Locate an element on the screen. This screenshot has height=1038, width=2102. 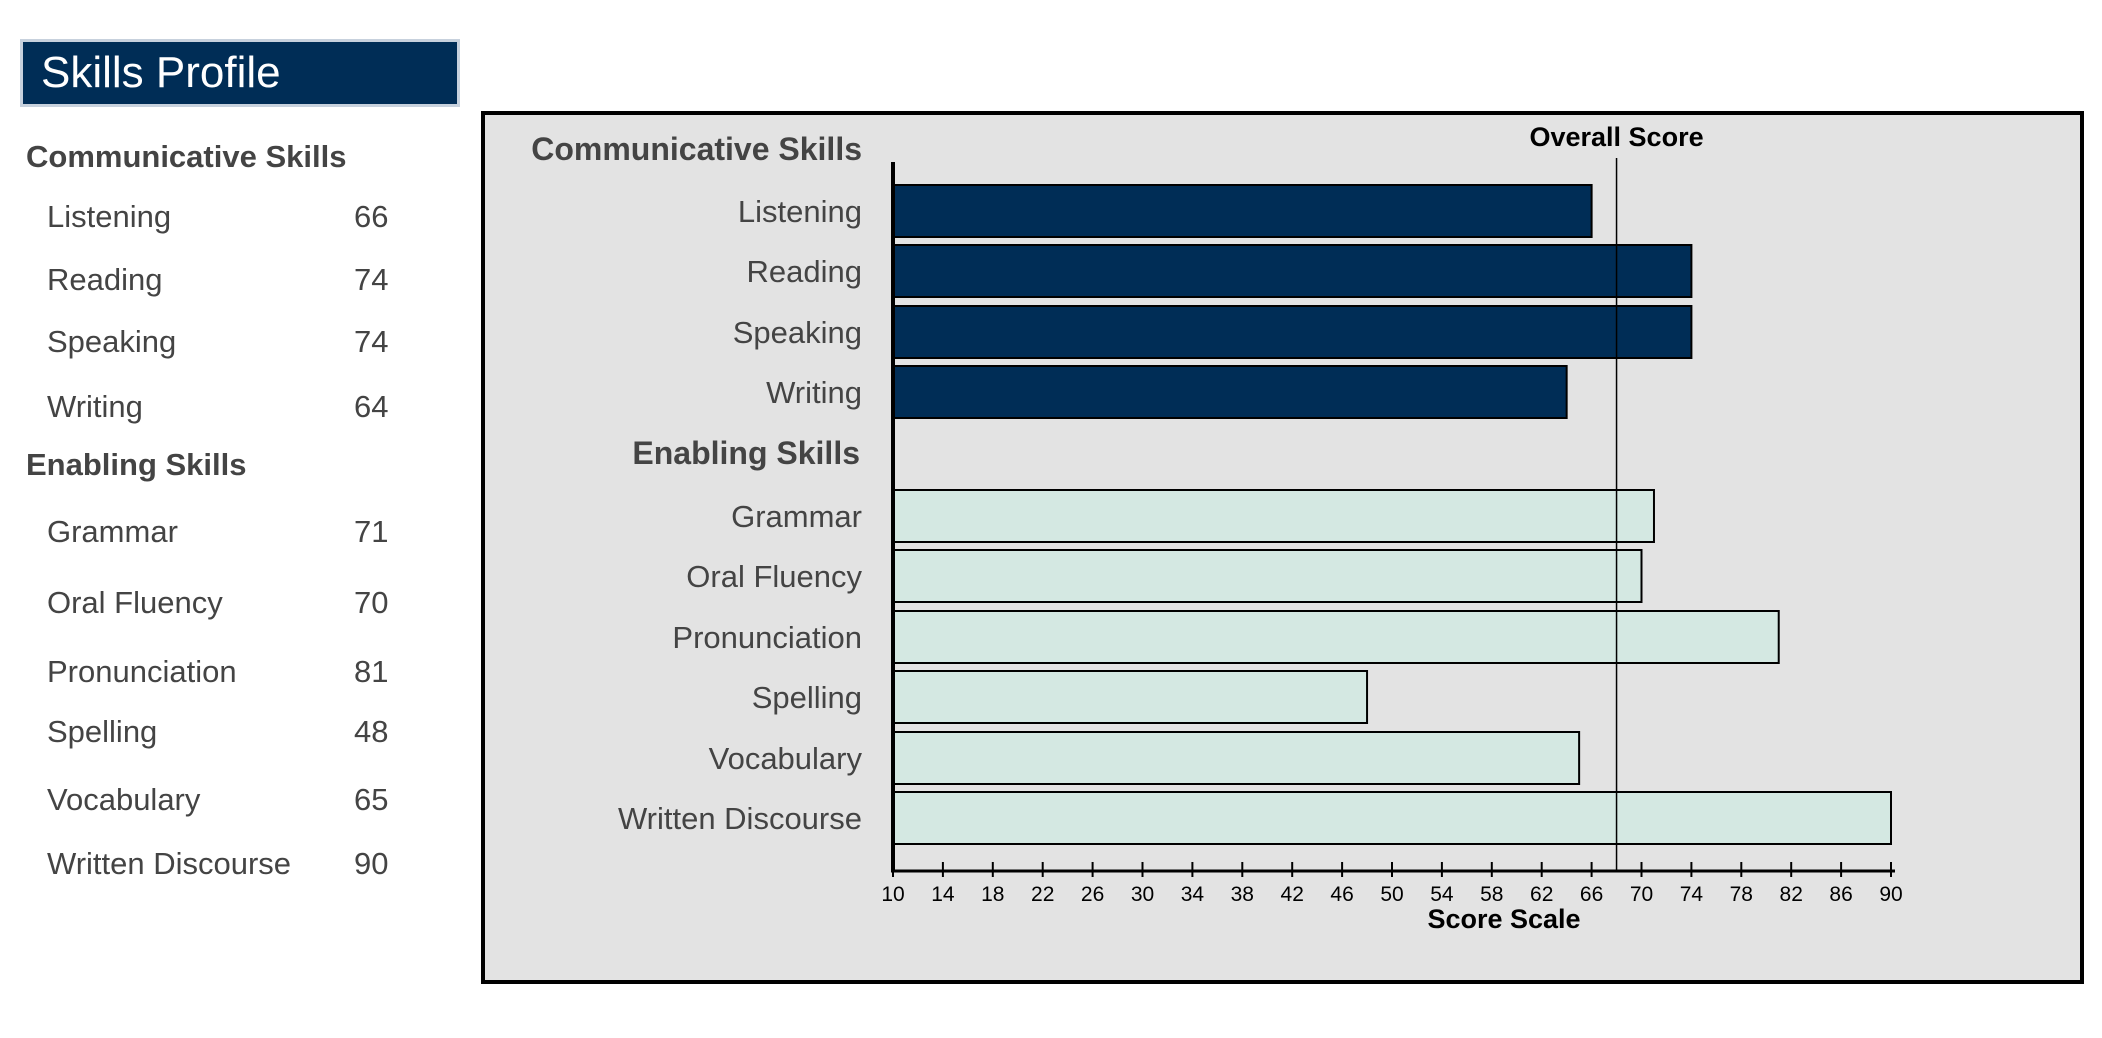
summary-label-written-discourse: Written Discourse is located at coordinates (169, 863).